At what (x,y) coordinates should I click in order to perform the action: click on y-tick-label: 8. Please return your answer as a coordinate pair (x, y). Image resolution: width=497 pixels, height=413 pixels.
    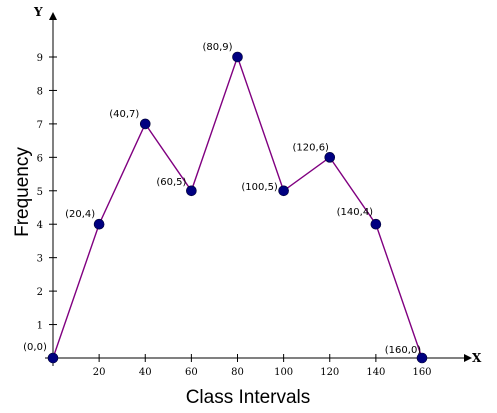
    Looking at the image, I should click on (40, 91).